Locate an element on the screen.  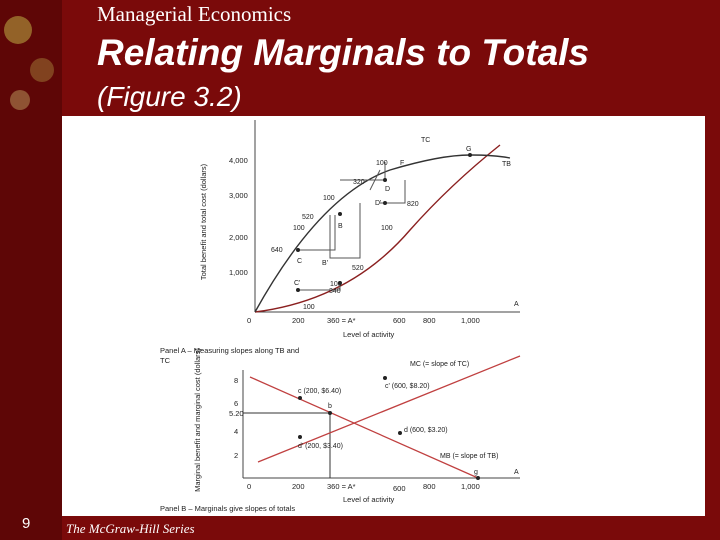
label: MC (= slope of TC) is located at coordinates (439, 364).